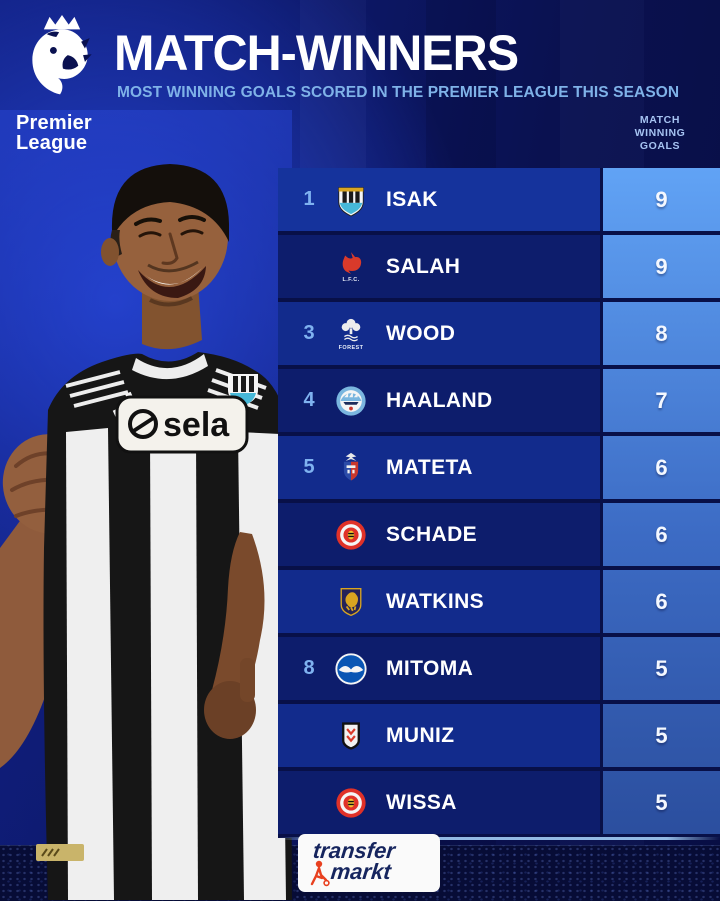 The width and height of the screenshot is (720, 901). I want to click on rank-label: 5, so click(309, 467).